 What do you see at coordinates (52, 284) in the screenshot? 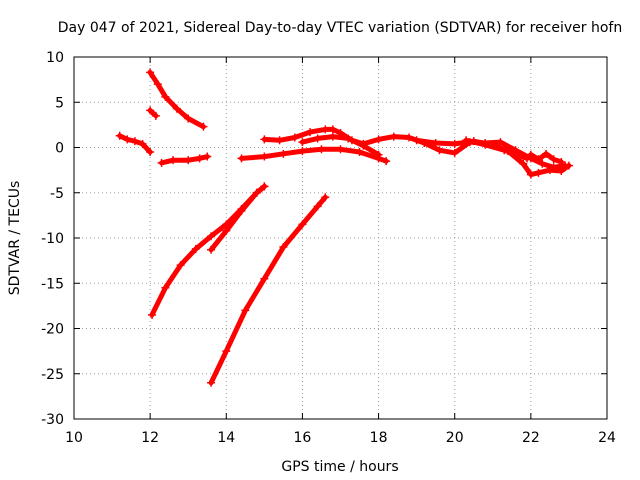
I see `y-tick-label: -15` at bounding box center [52, 284].